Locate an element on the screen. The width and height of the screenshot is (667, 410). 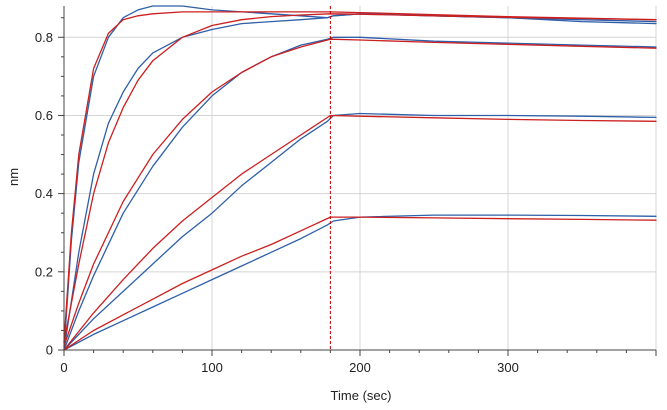
x-tick-label: 300 is located at coordinates (508, 367).